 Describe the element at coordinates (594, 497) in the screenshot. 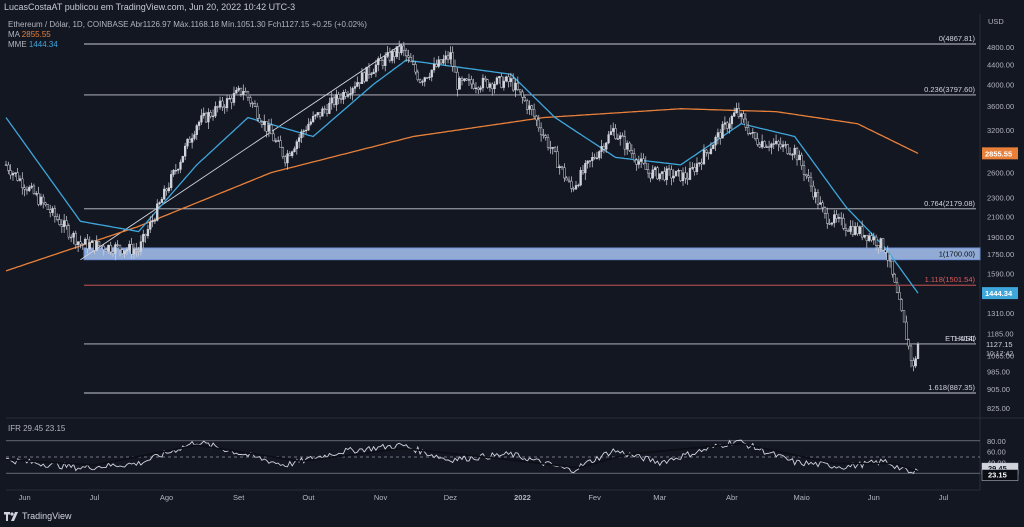

I see `x-tick-label: Fev` at that location.